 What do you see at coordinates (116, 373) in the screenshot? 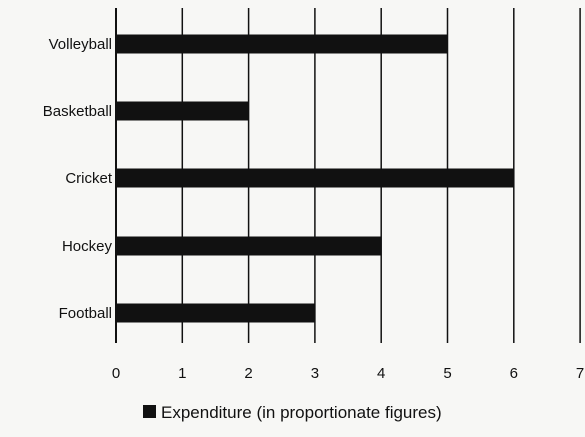
I see `x-tick-label: 0` at bounding box center [116, 373].